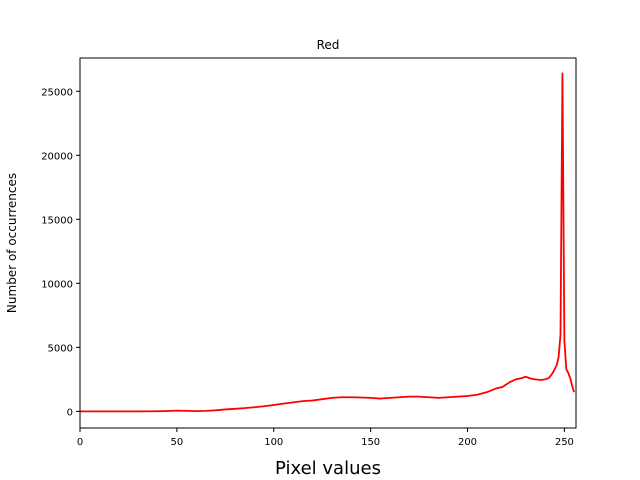  What do you see at coordinates (60, 348) in the screenshot?
I see `y-tick-label: 5000` at bounding box center [60, 348].